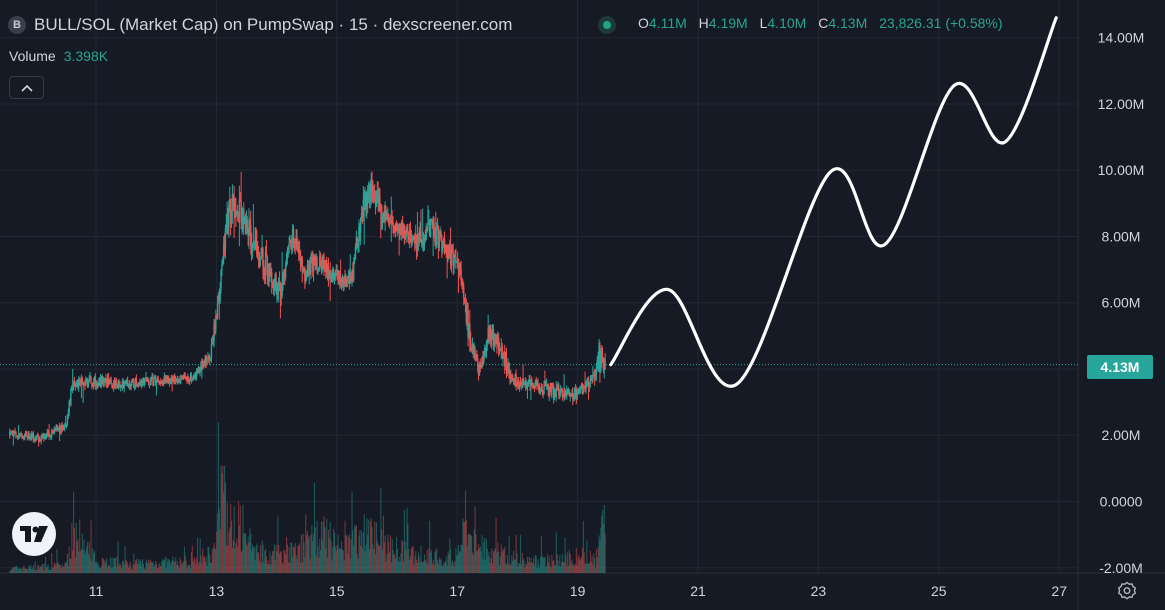  Describe the element at coordinates (698, 591) in the screenshot. I see `time-tick-label: 21` at that location.